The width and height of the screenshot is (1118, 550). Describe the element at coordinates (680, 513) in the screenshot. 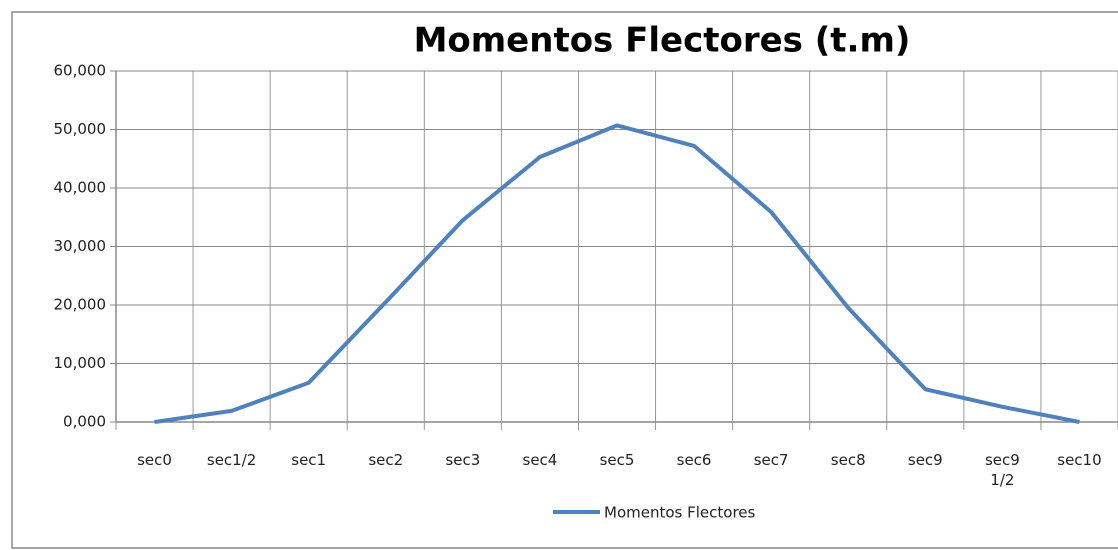

I see `legend-label: Momentos Flectores` at that location.